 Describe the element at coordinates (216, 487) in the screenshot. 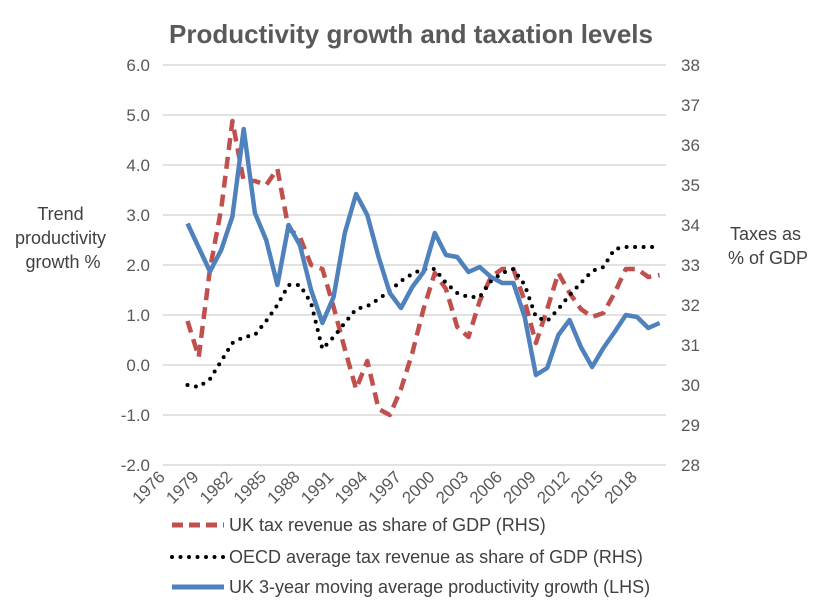

I see `x-tick-label: 1982` at that location.